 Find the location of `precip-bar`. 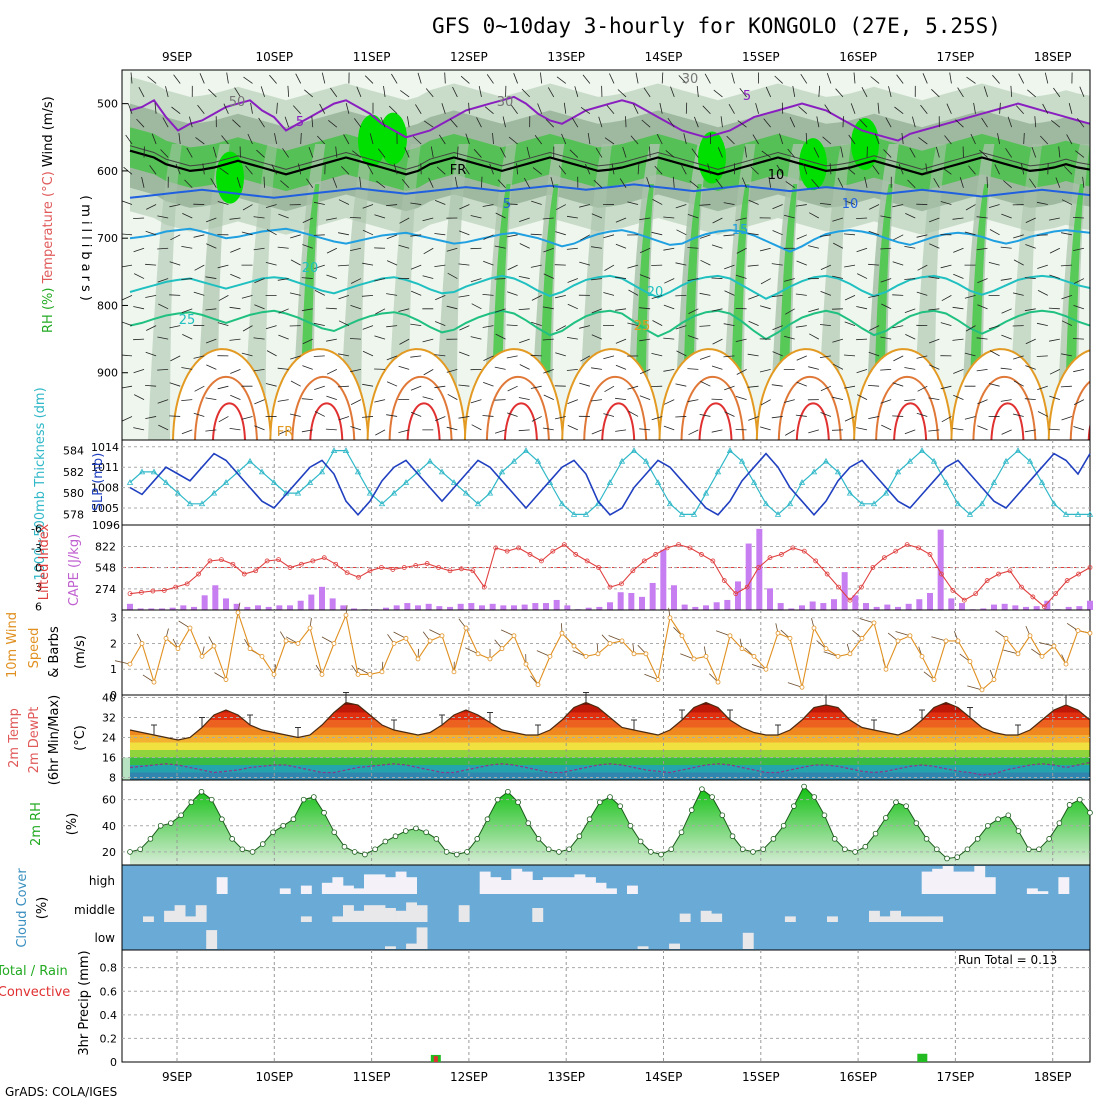

precip-bar is located at coordinates (922, 1057).